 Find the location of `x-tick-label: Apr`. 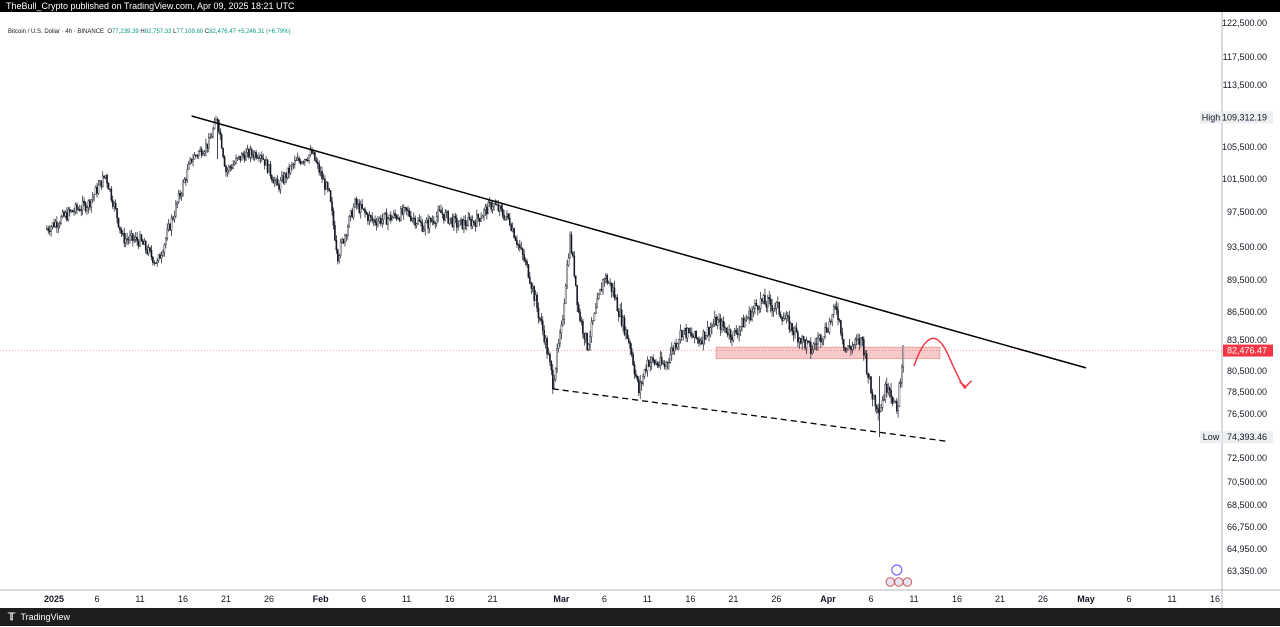

x-tick-label: Apr is located at coordinates (828, 599).